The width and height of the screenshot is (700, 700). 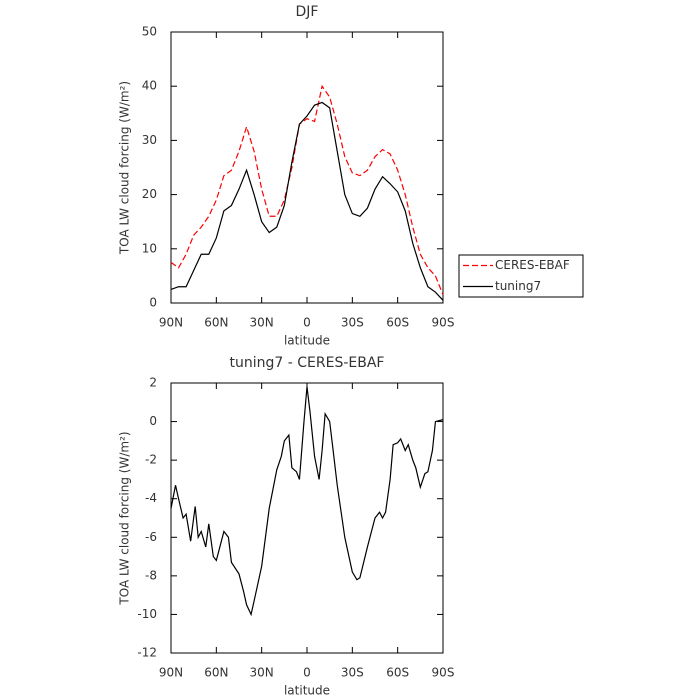 I want to click on y-tick-label: -4, so click(x=151, y=498).